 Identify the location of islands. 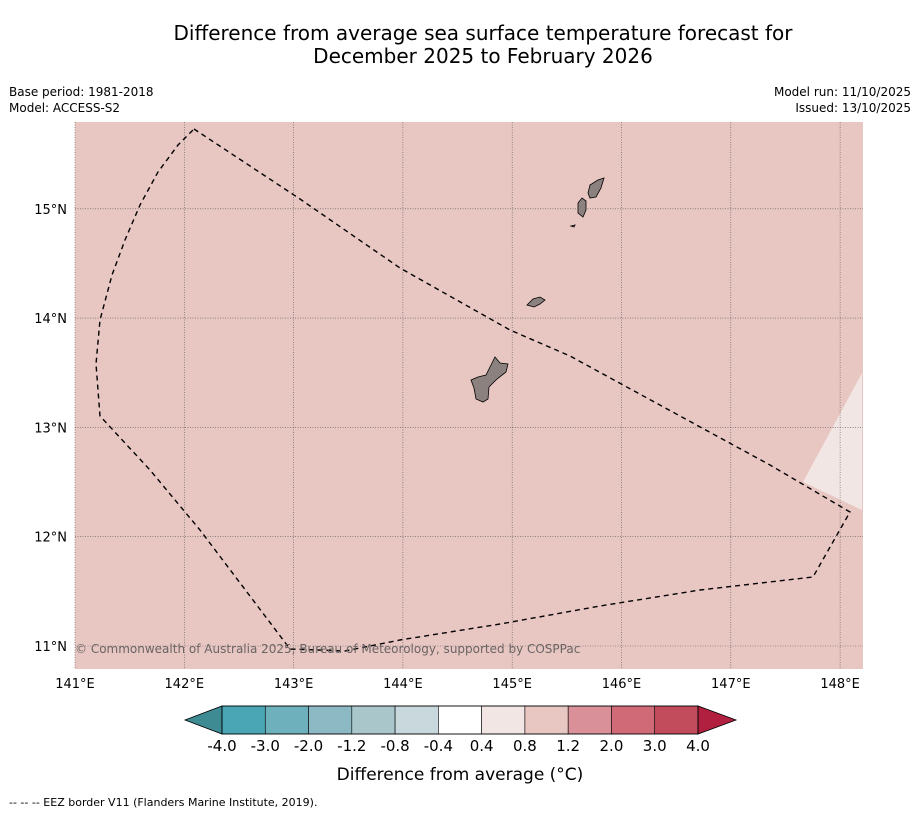
(537, 290).